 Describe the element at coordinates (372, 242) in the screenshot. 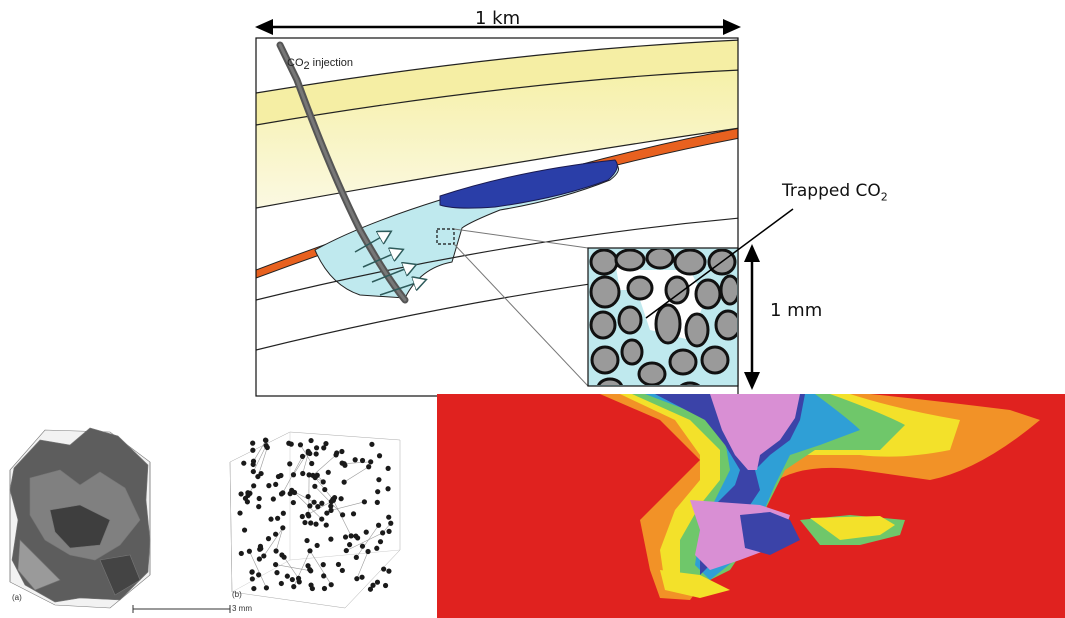

I see `injection-arrow` at that location.